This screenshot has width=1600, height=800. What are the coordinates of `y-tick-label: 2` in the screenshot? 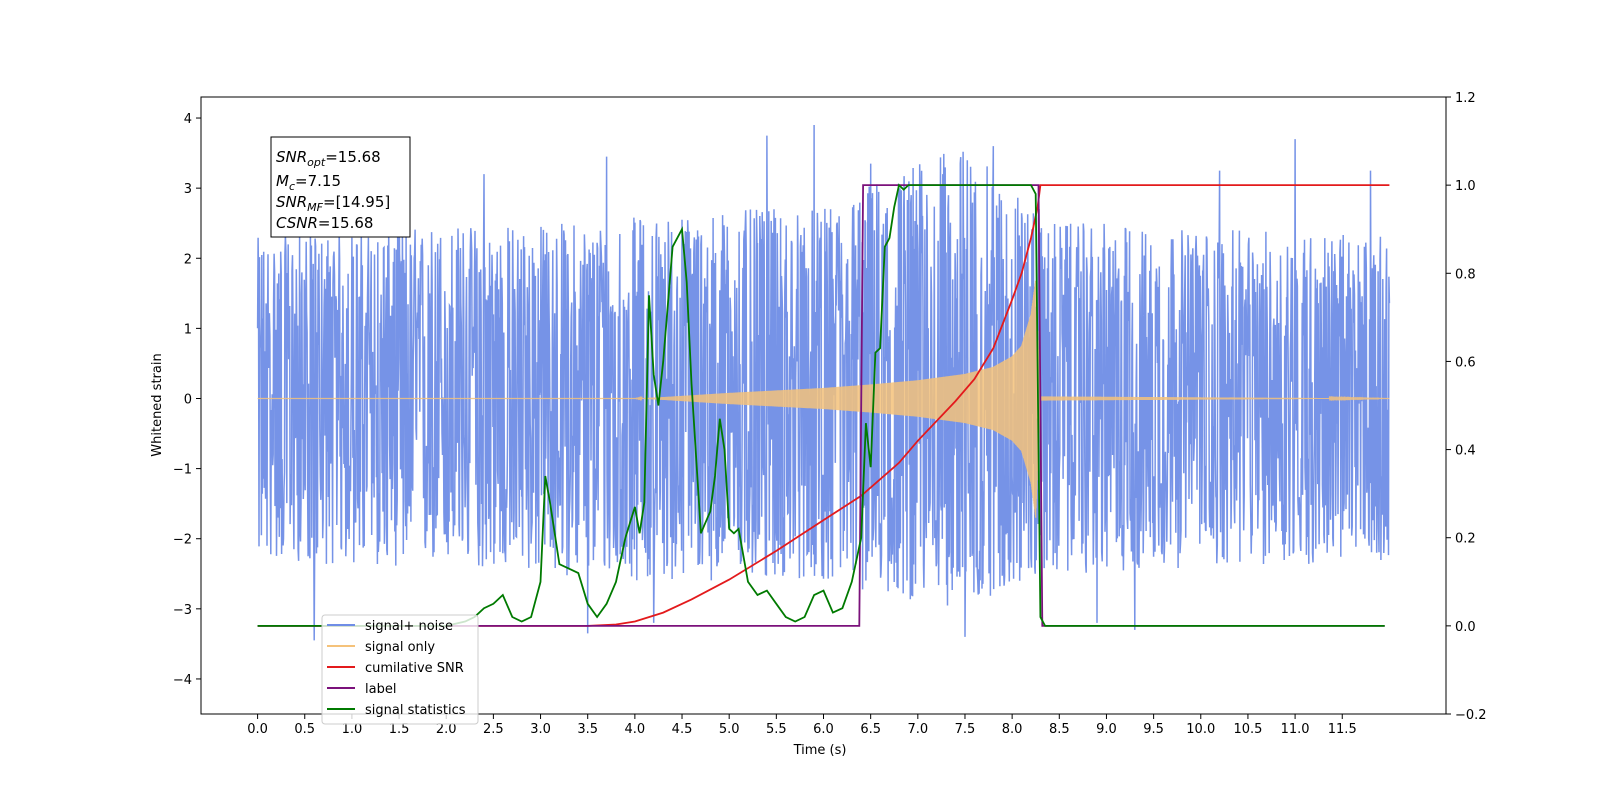 It's located at (188, 259).